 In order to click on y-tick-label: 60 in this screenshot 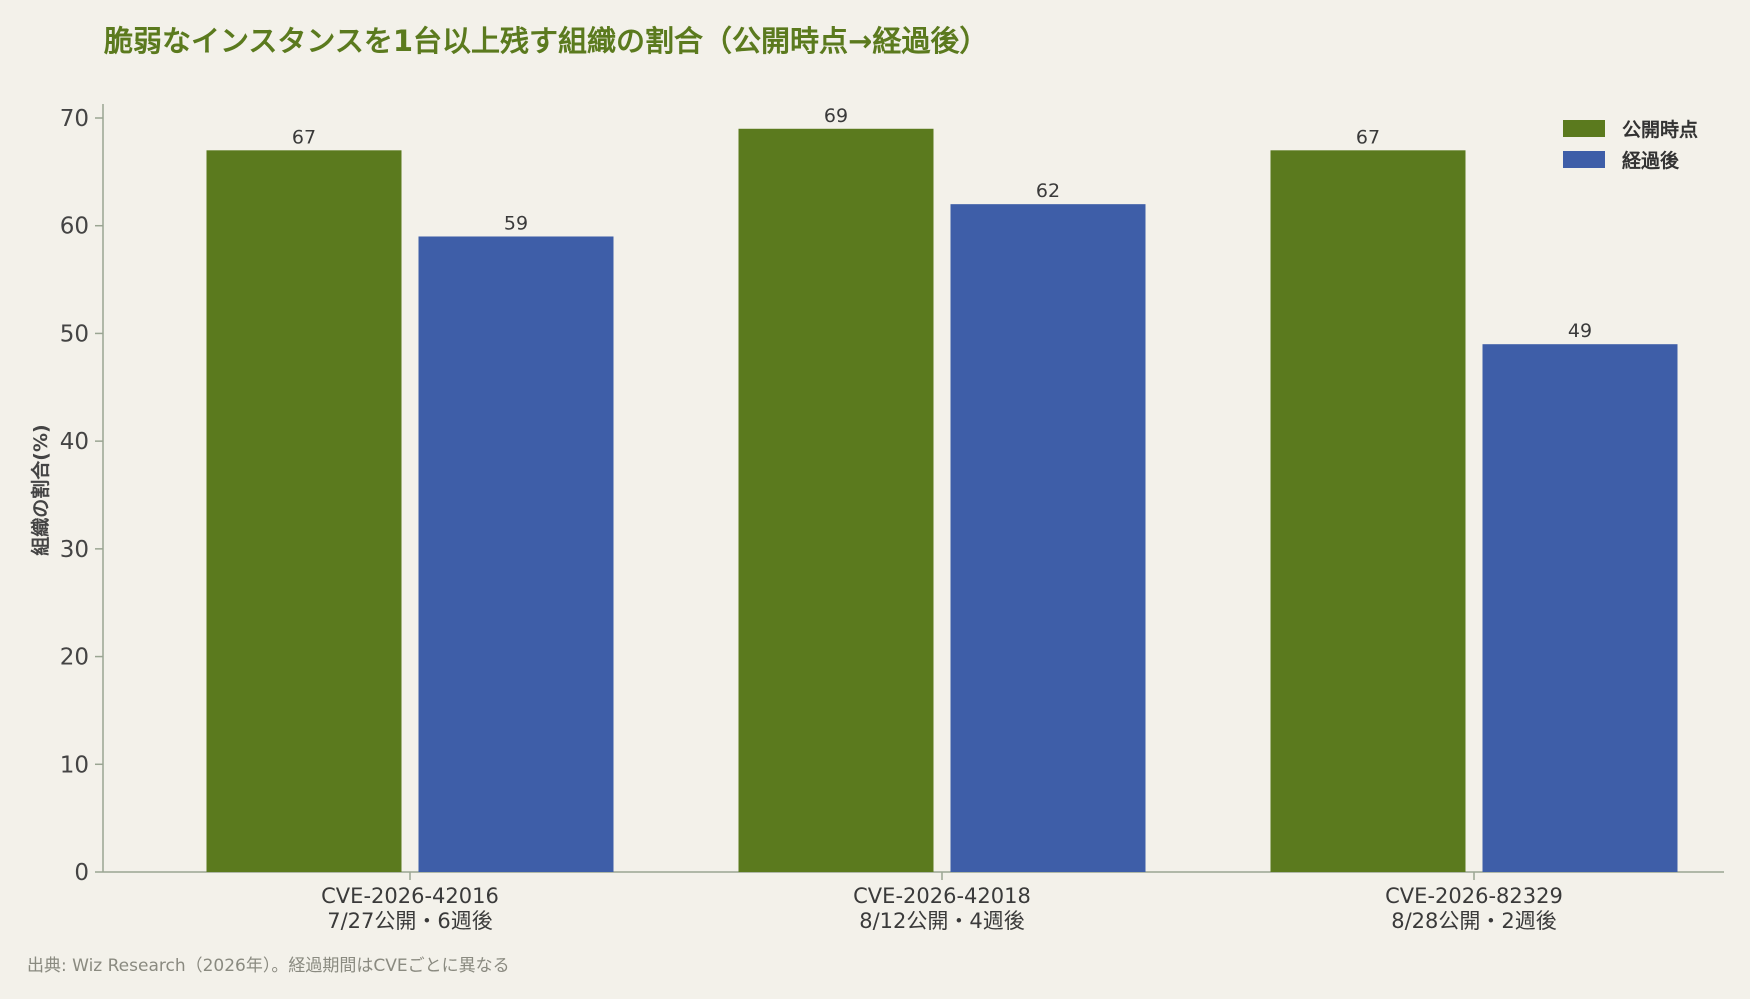, I will do `click(74, 227)`.